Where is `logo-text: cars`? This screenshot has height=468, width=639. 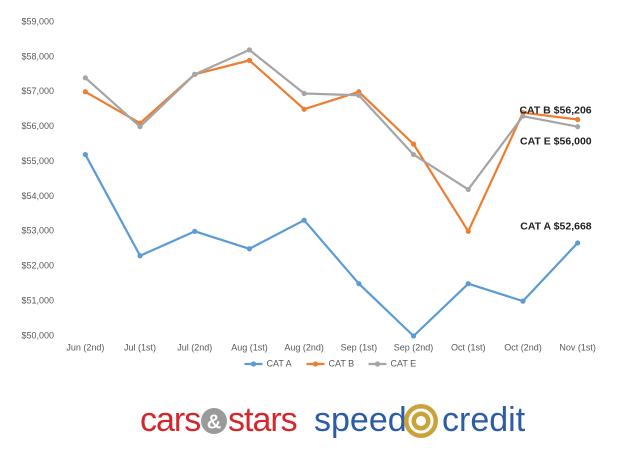 logo-text: cars is located at coordinates (170, 420).